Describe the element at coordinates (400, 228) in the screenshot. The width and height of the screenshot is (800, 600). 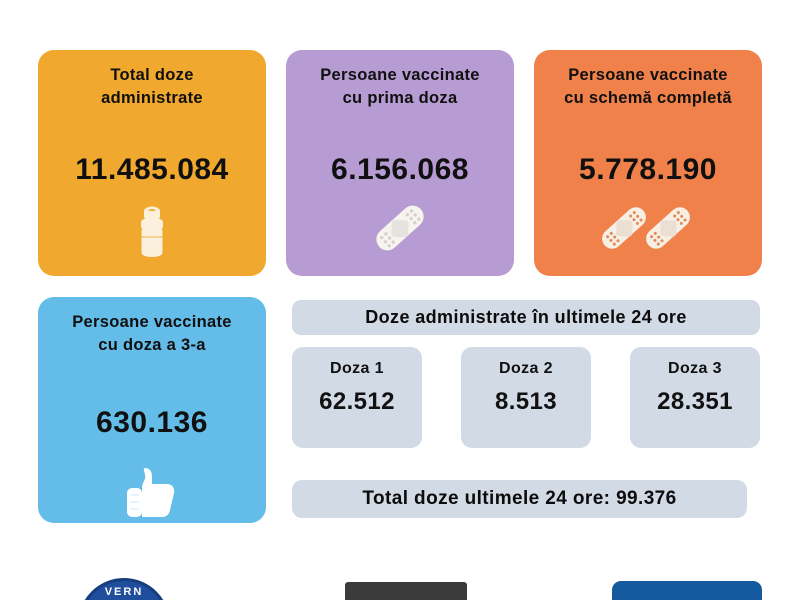
I see `bandage-icon` at that location.